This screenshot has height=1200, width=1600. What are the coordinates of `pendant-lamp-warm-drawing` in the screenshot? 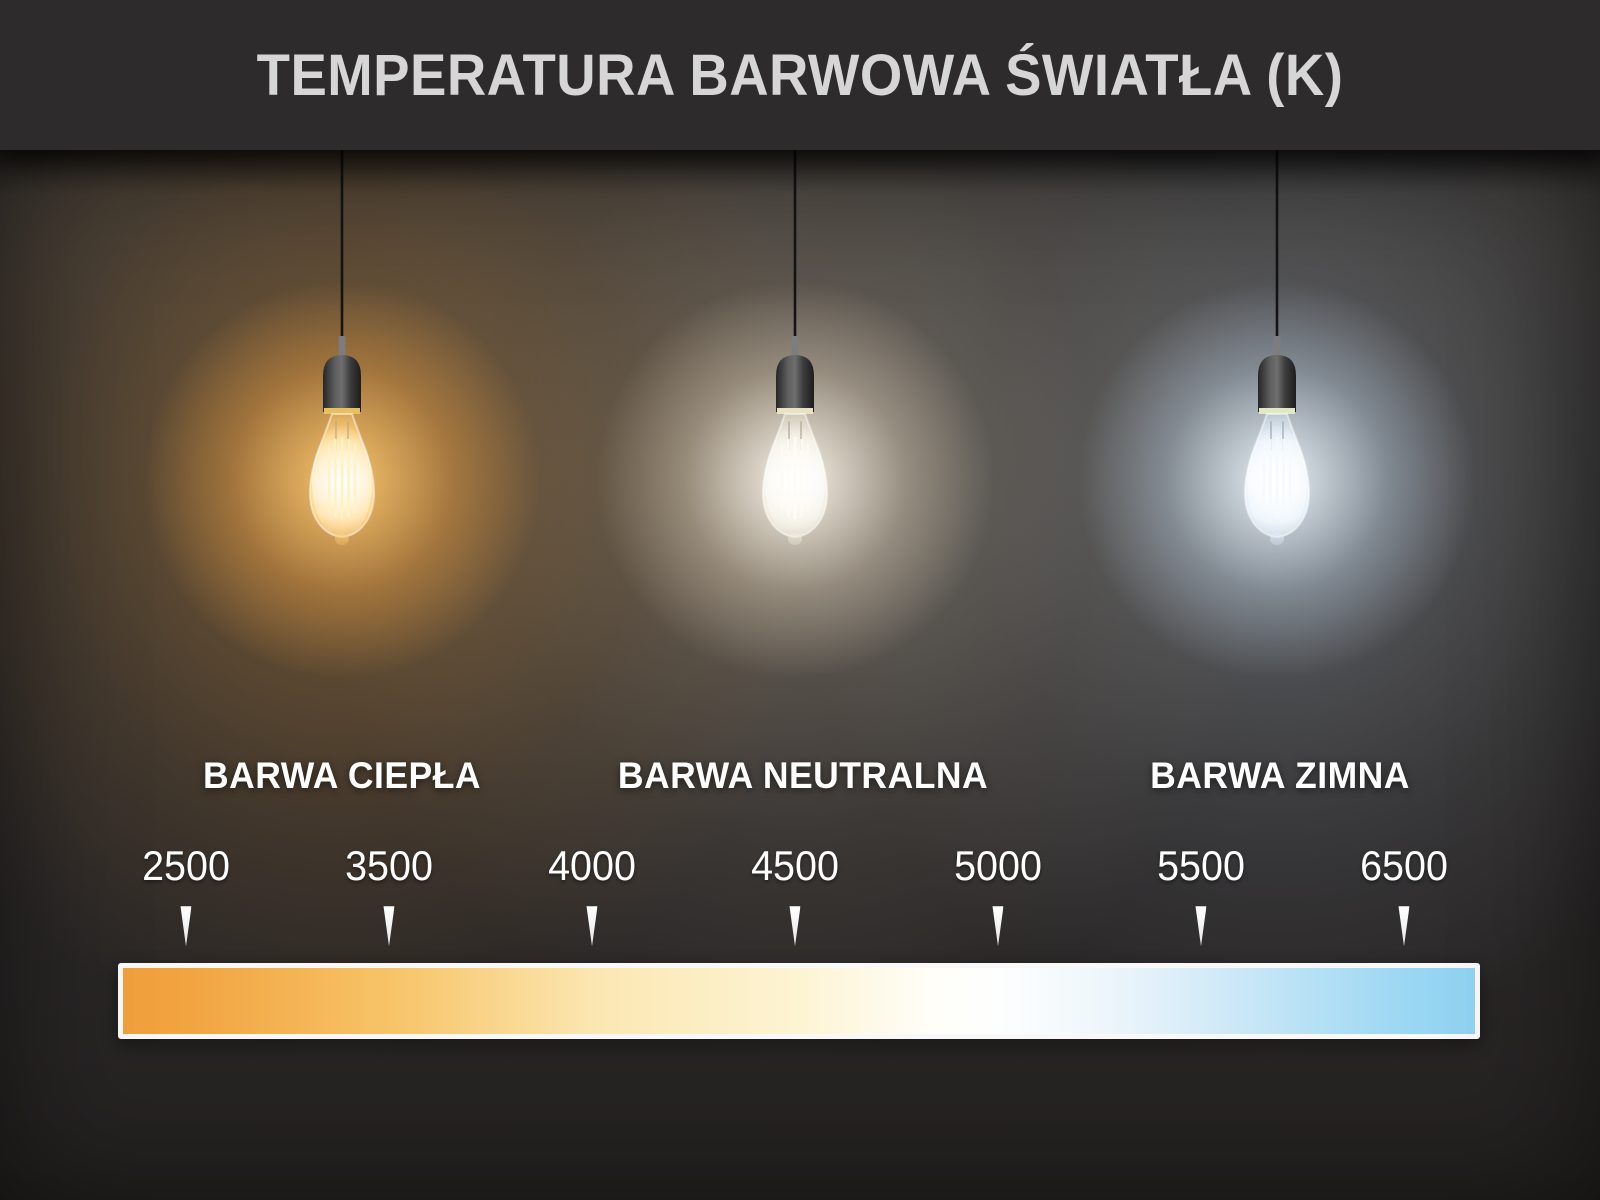 It's located at (342, 347).